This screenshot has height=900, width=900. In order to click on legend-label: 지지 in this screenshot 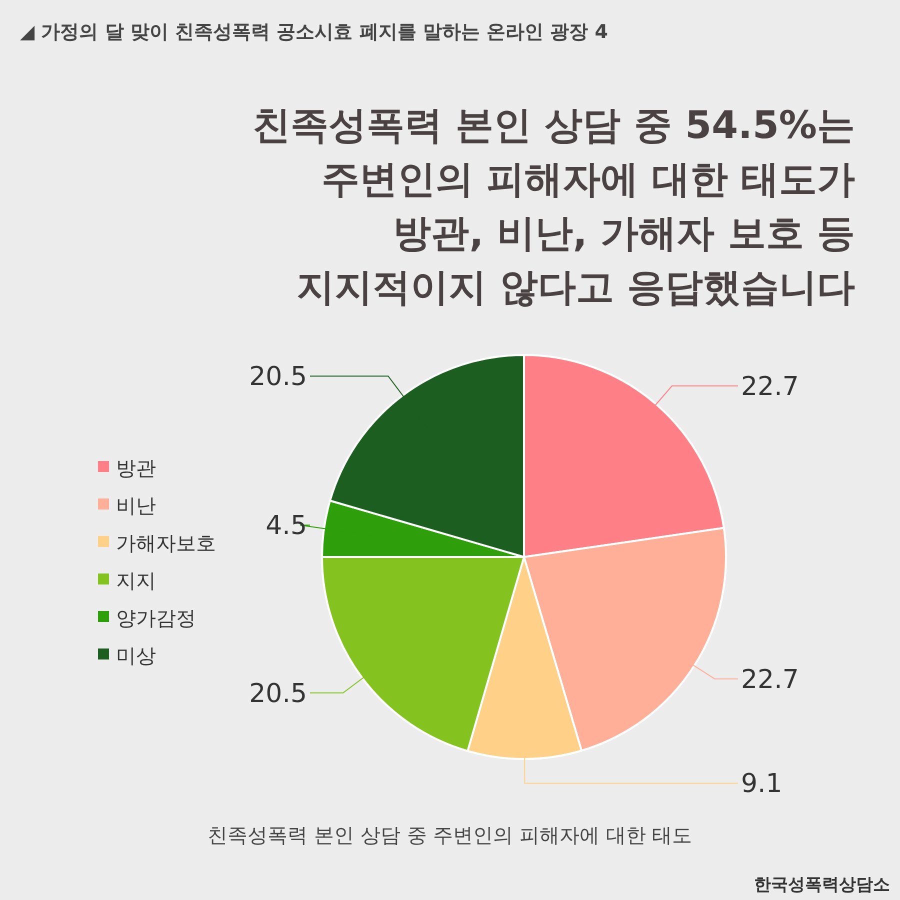, I will do `click(136, 580)`.